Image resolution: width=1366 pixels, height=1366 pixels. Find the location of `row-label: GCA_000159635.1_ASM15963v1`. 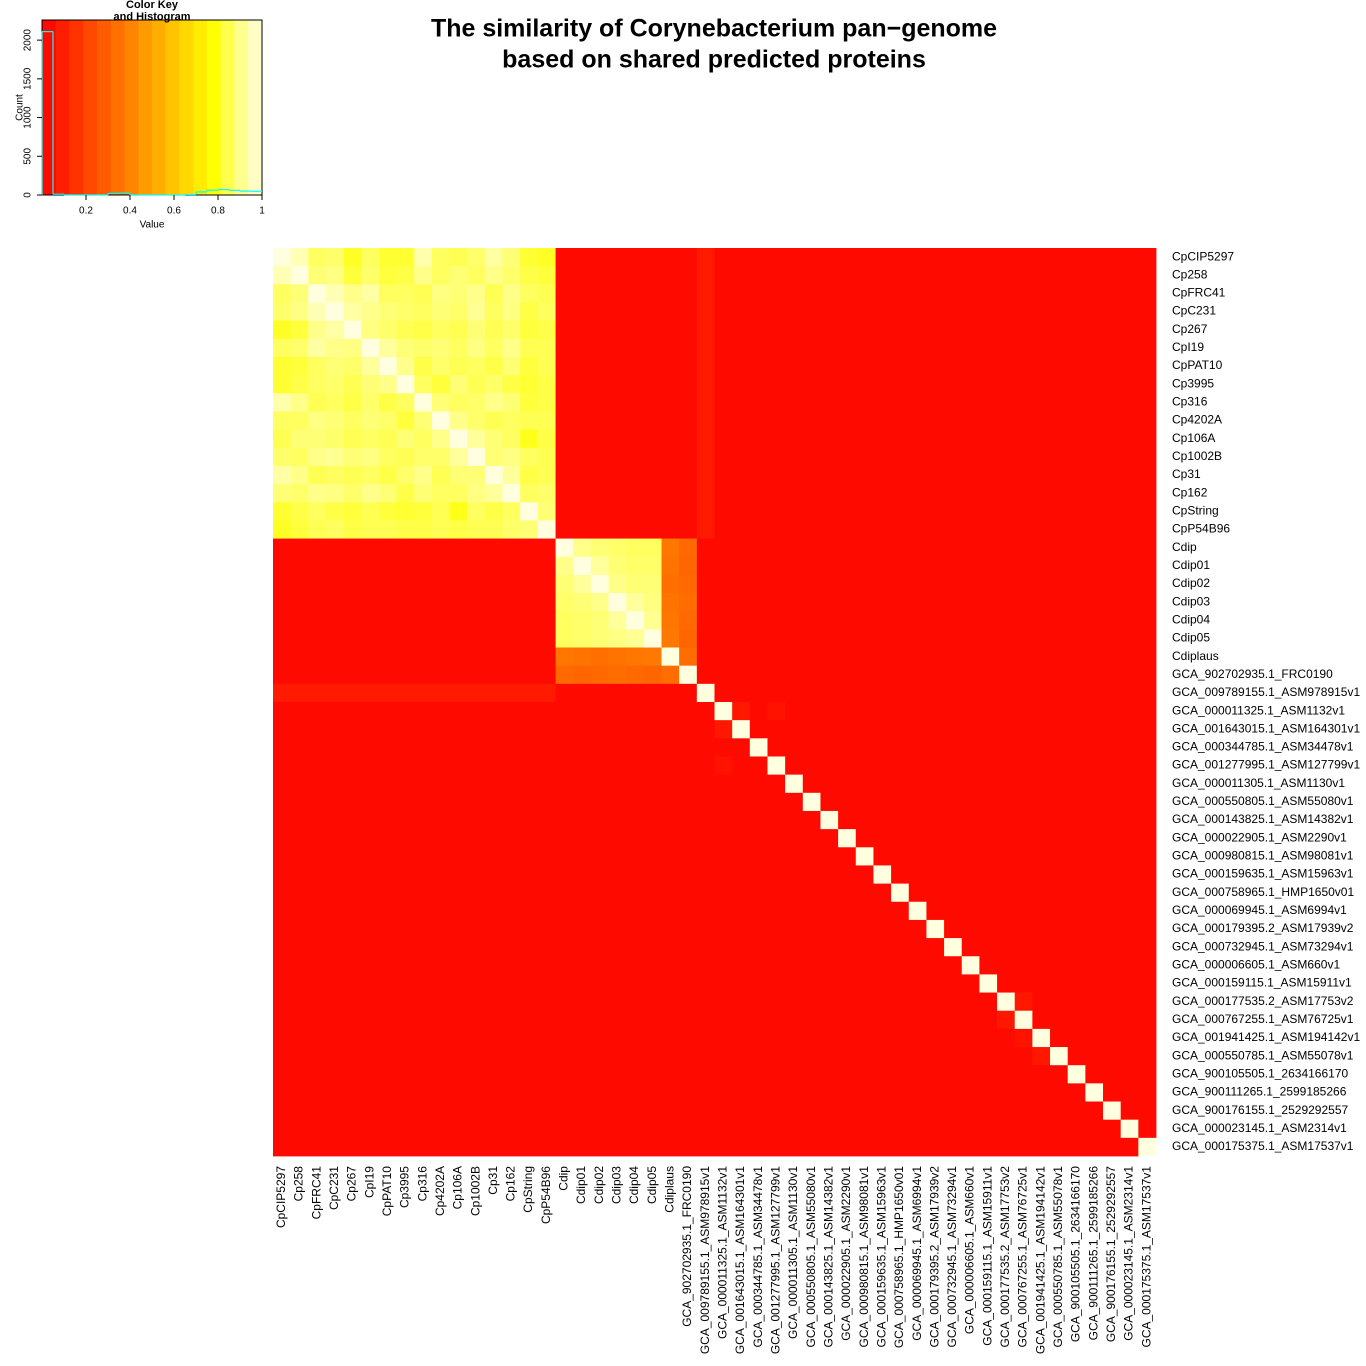

row-label: GCA_000159635.1_ASM15963v1 is located at coordinates (1263, 874).